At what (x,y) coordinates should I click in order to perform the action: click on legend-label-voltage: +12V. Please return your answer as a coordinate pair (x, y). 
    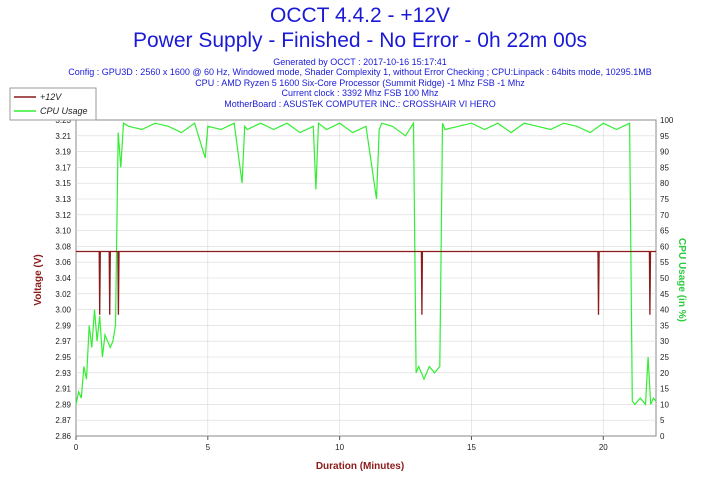
    Looking at the image, I should click on (51, 97).